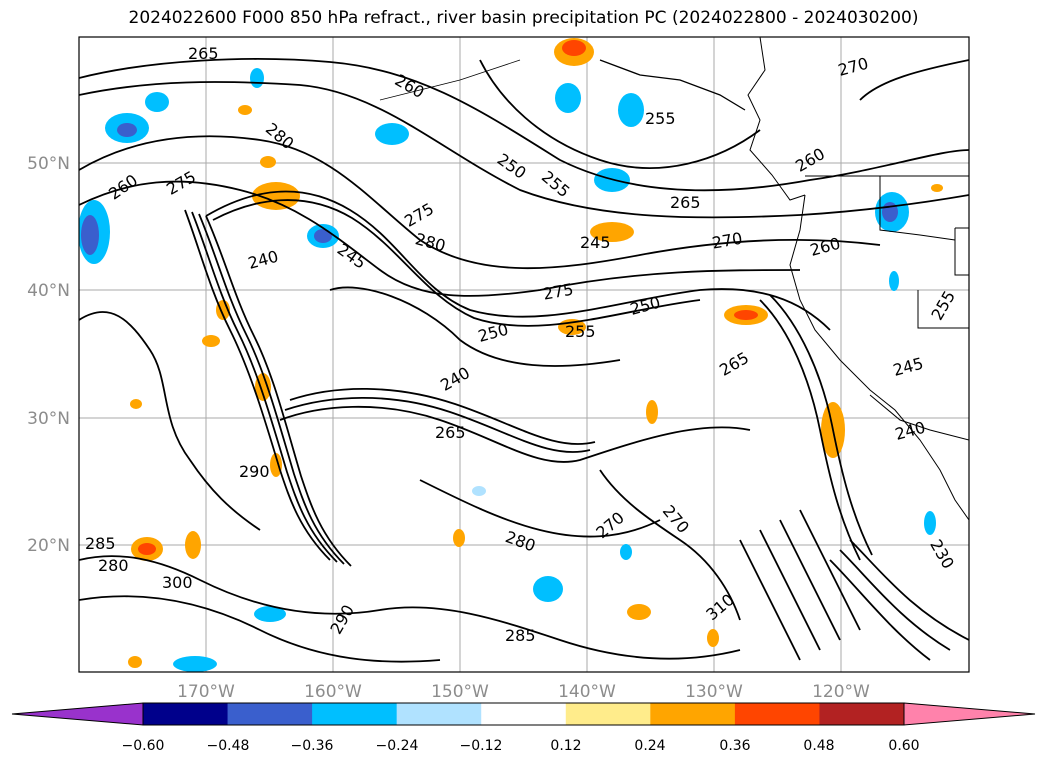 This screenshot has height=765, width=1047. What do you see at coordinates (649, 746) in the screenshot?
I see `colorbar-tick-label: 0.24` at bounding box center [649, 746].